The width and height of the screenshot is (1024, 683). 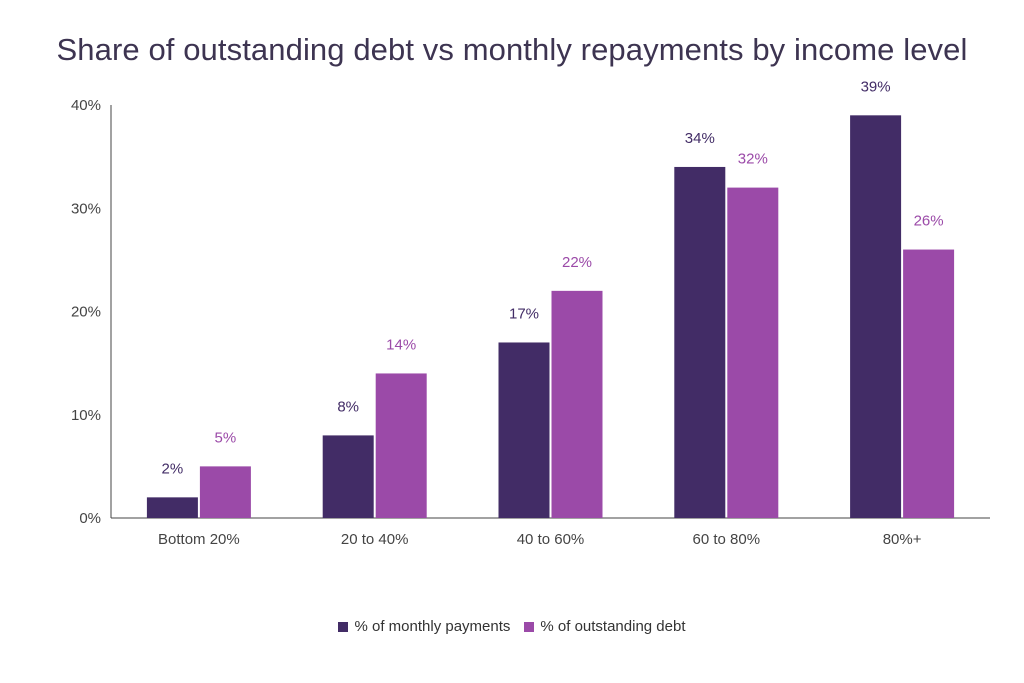 I want to click on x-tick-label: 20 to 40%, so click(x=375, y=539).